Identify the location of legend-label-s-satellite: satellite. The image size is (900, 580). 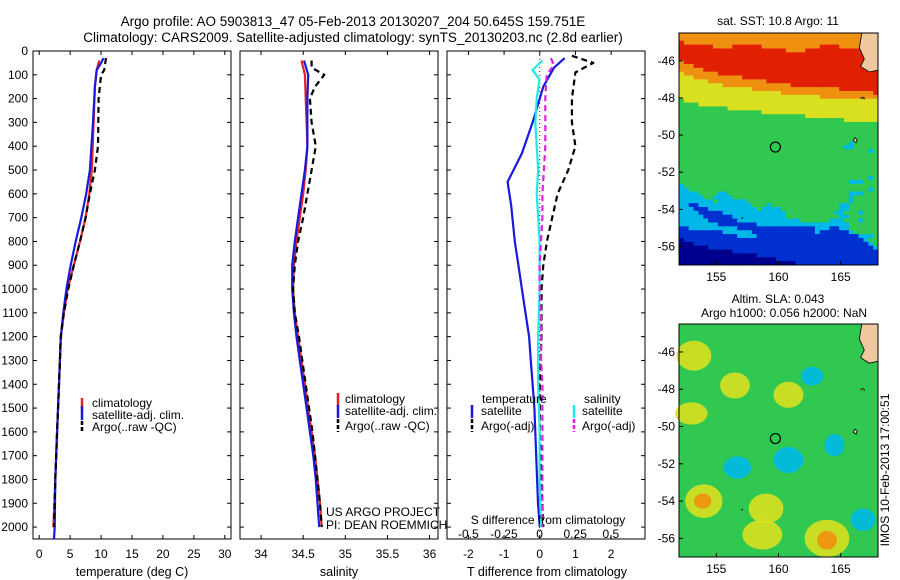
(602, 411).